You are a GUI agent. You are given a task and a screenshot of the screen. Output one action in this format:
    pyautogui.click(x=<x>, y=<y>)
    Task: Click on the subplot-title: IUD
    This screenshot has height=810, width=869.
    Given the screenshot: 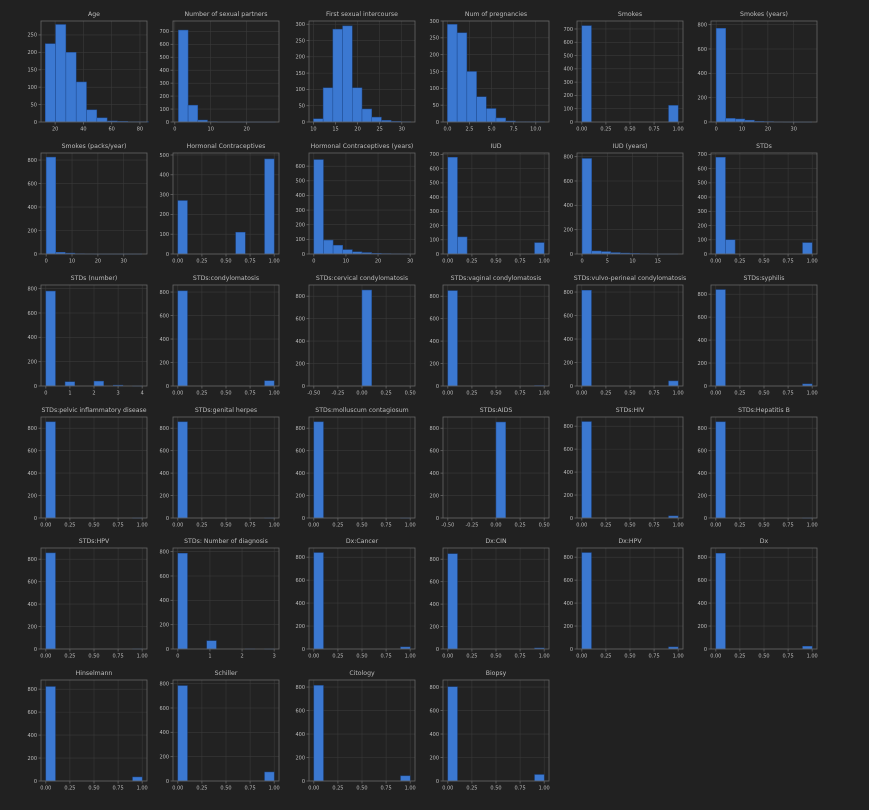 What is the action you would take?
    pyautogui.click(x=495, y=146)
    